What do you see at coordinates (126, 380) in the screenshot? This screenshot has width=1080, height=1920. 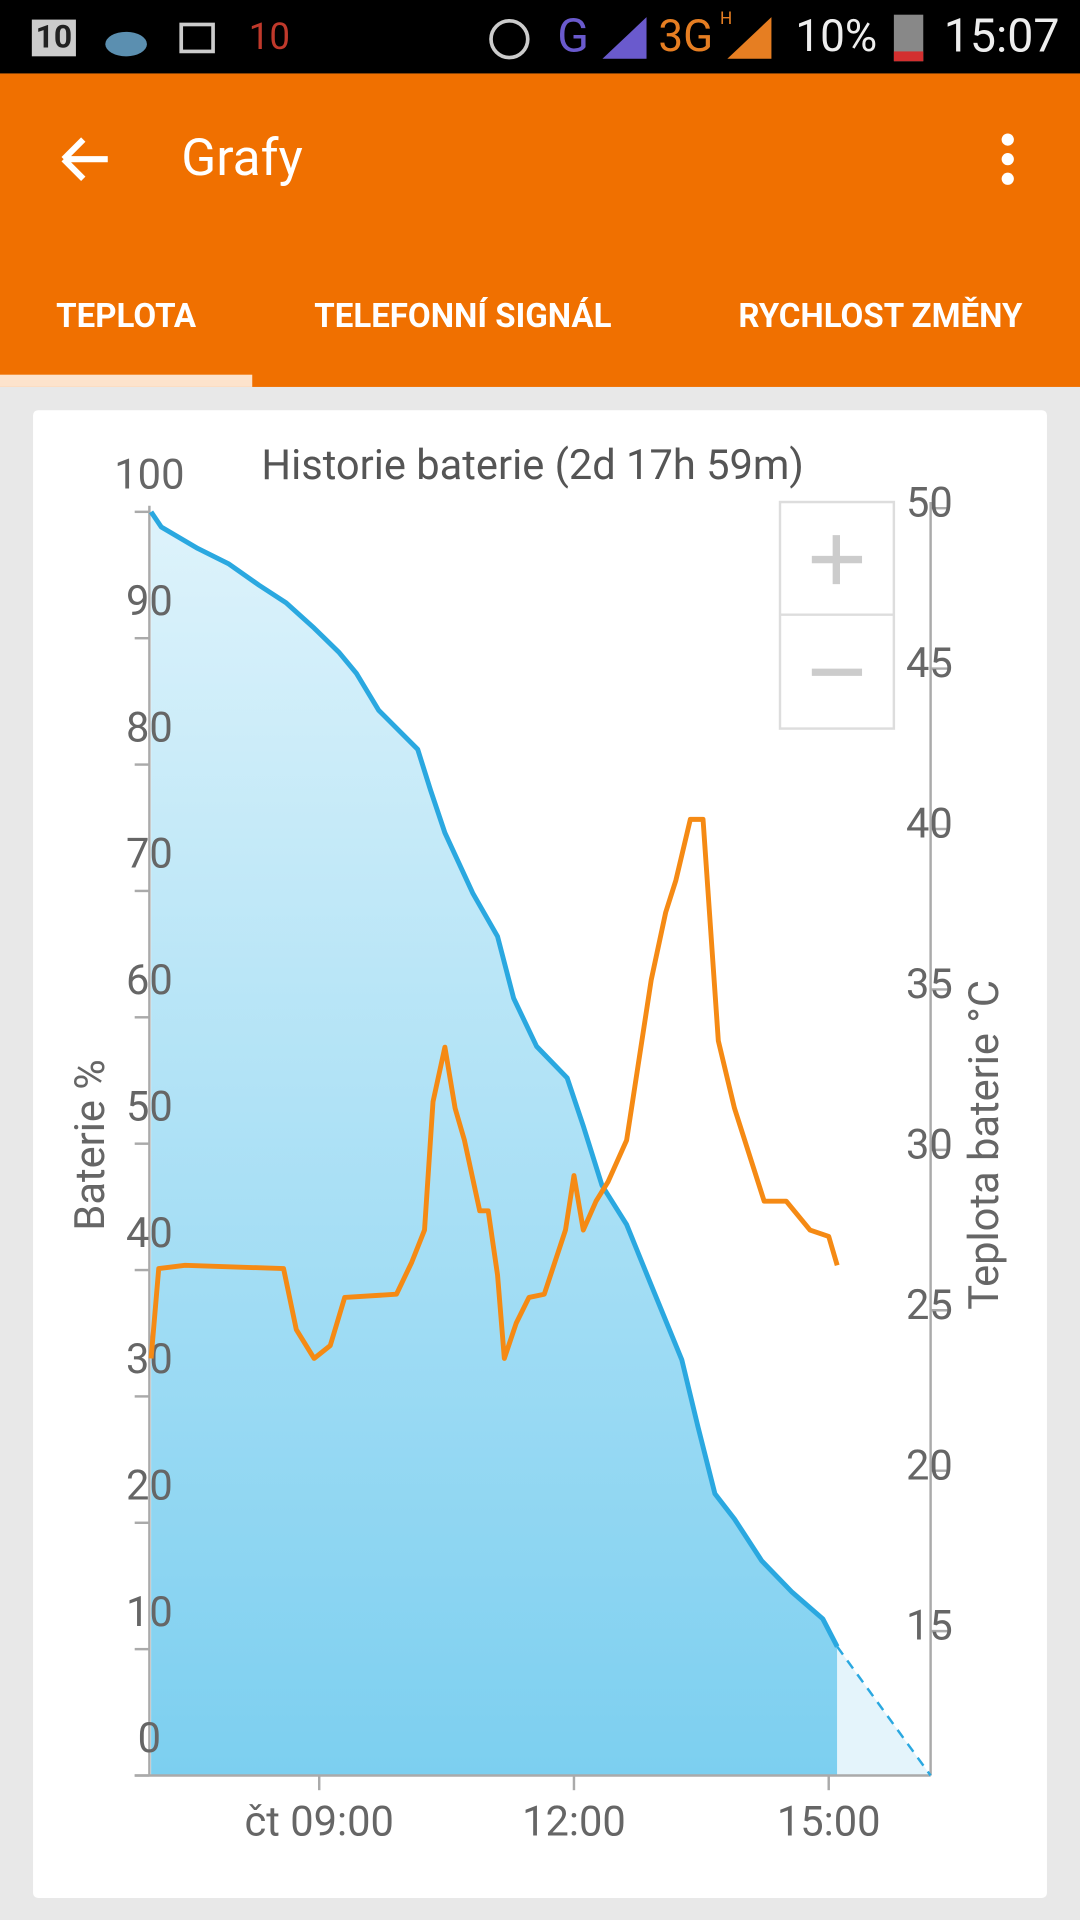 I see `tab-indicator` at bounding box center [126, 380].